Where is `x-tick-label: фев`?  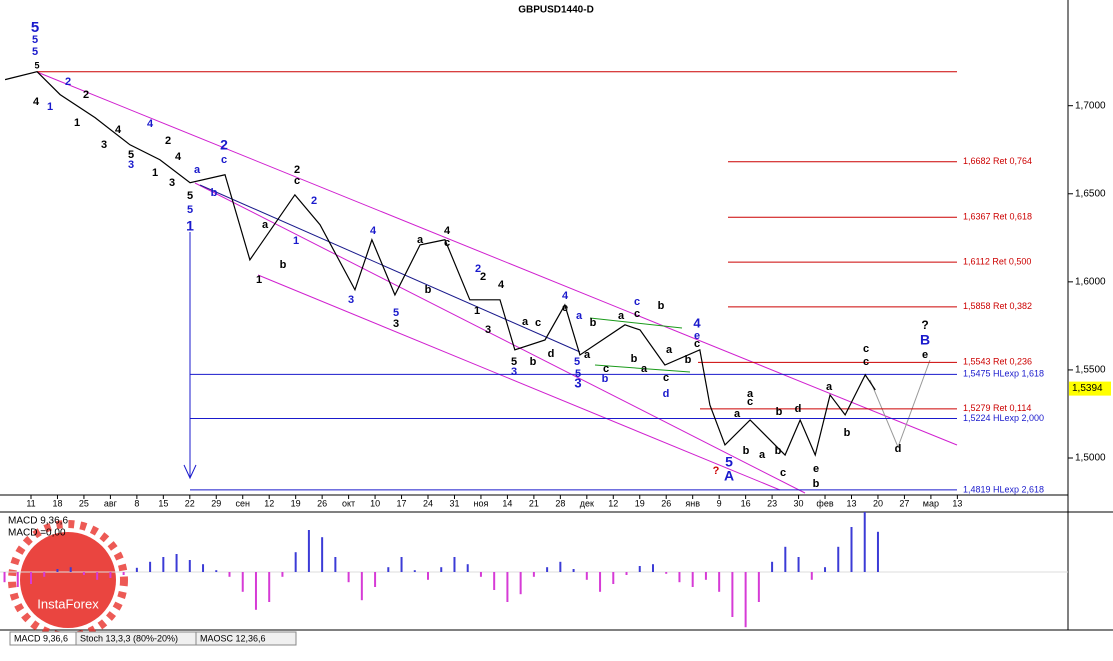
x-tick-label: фев is located at coordinates (824, 503).